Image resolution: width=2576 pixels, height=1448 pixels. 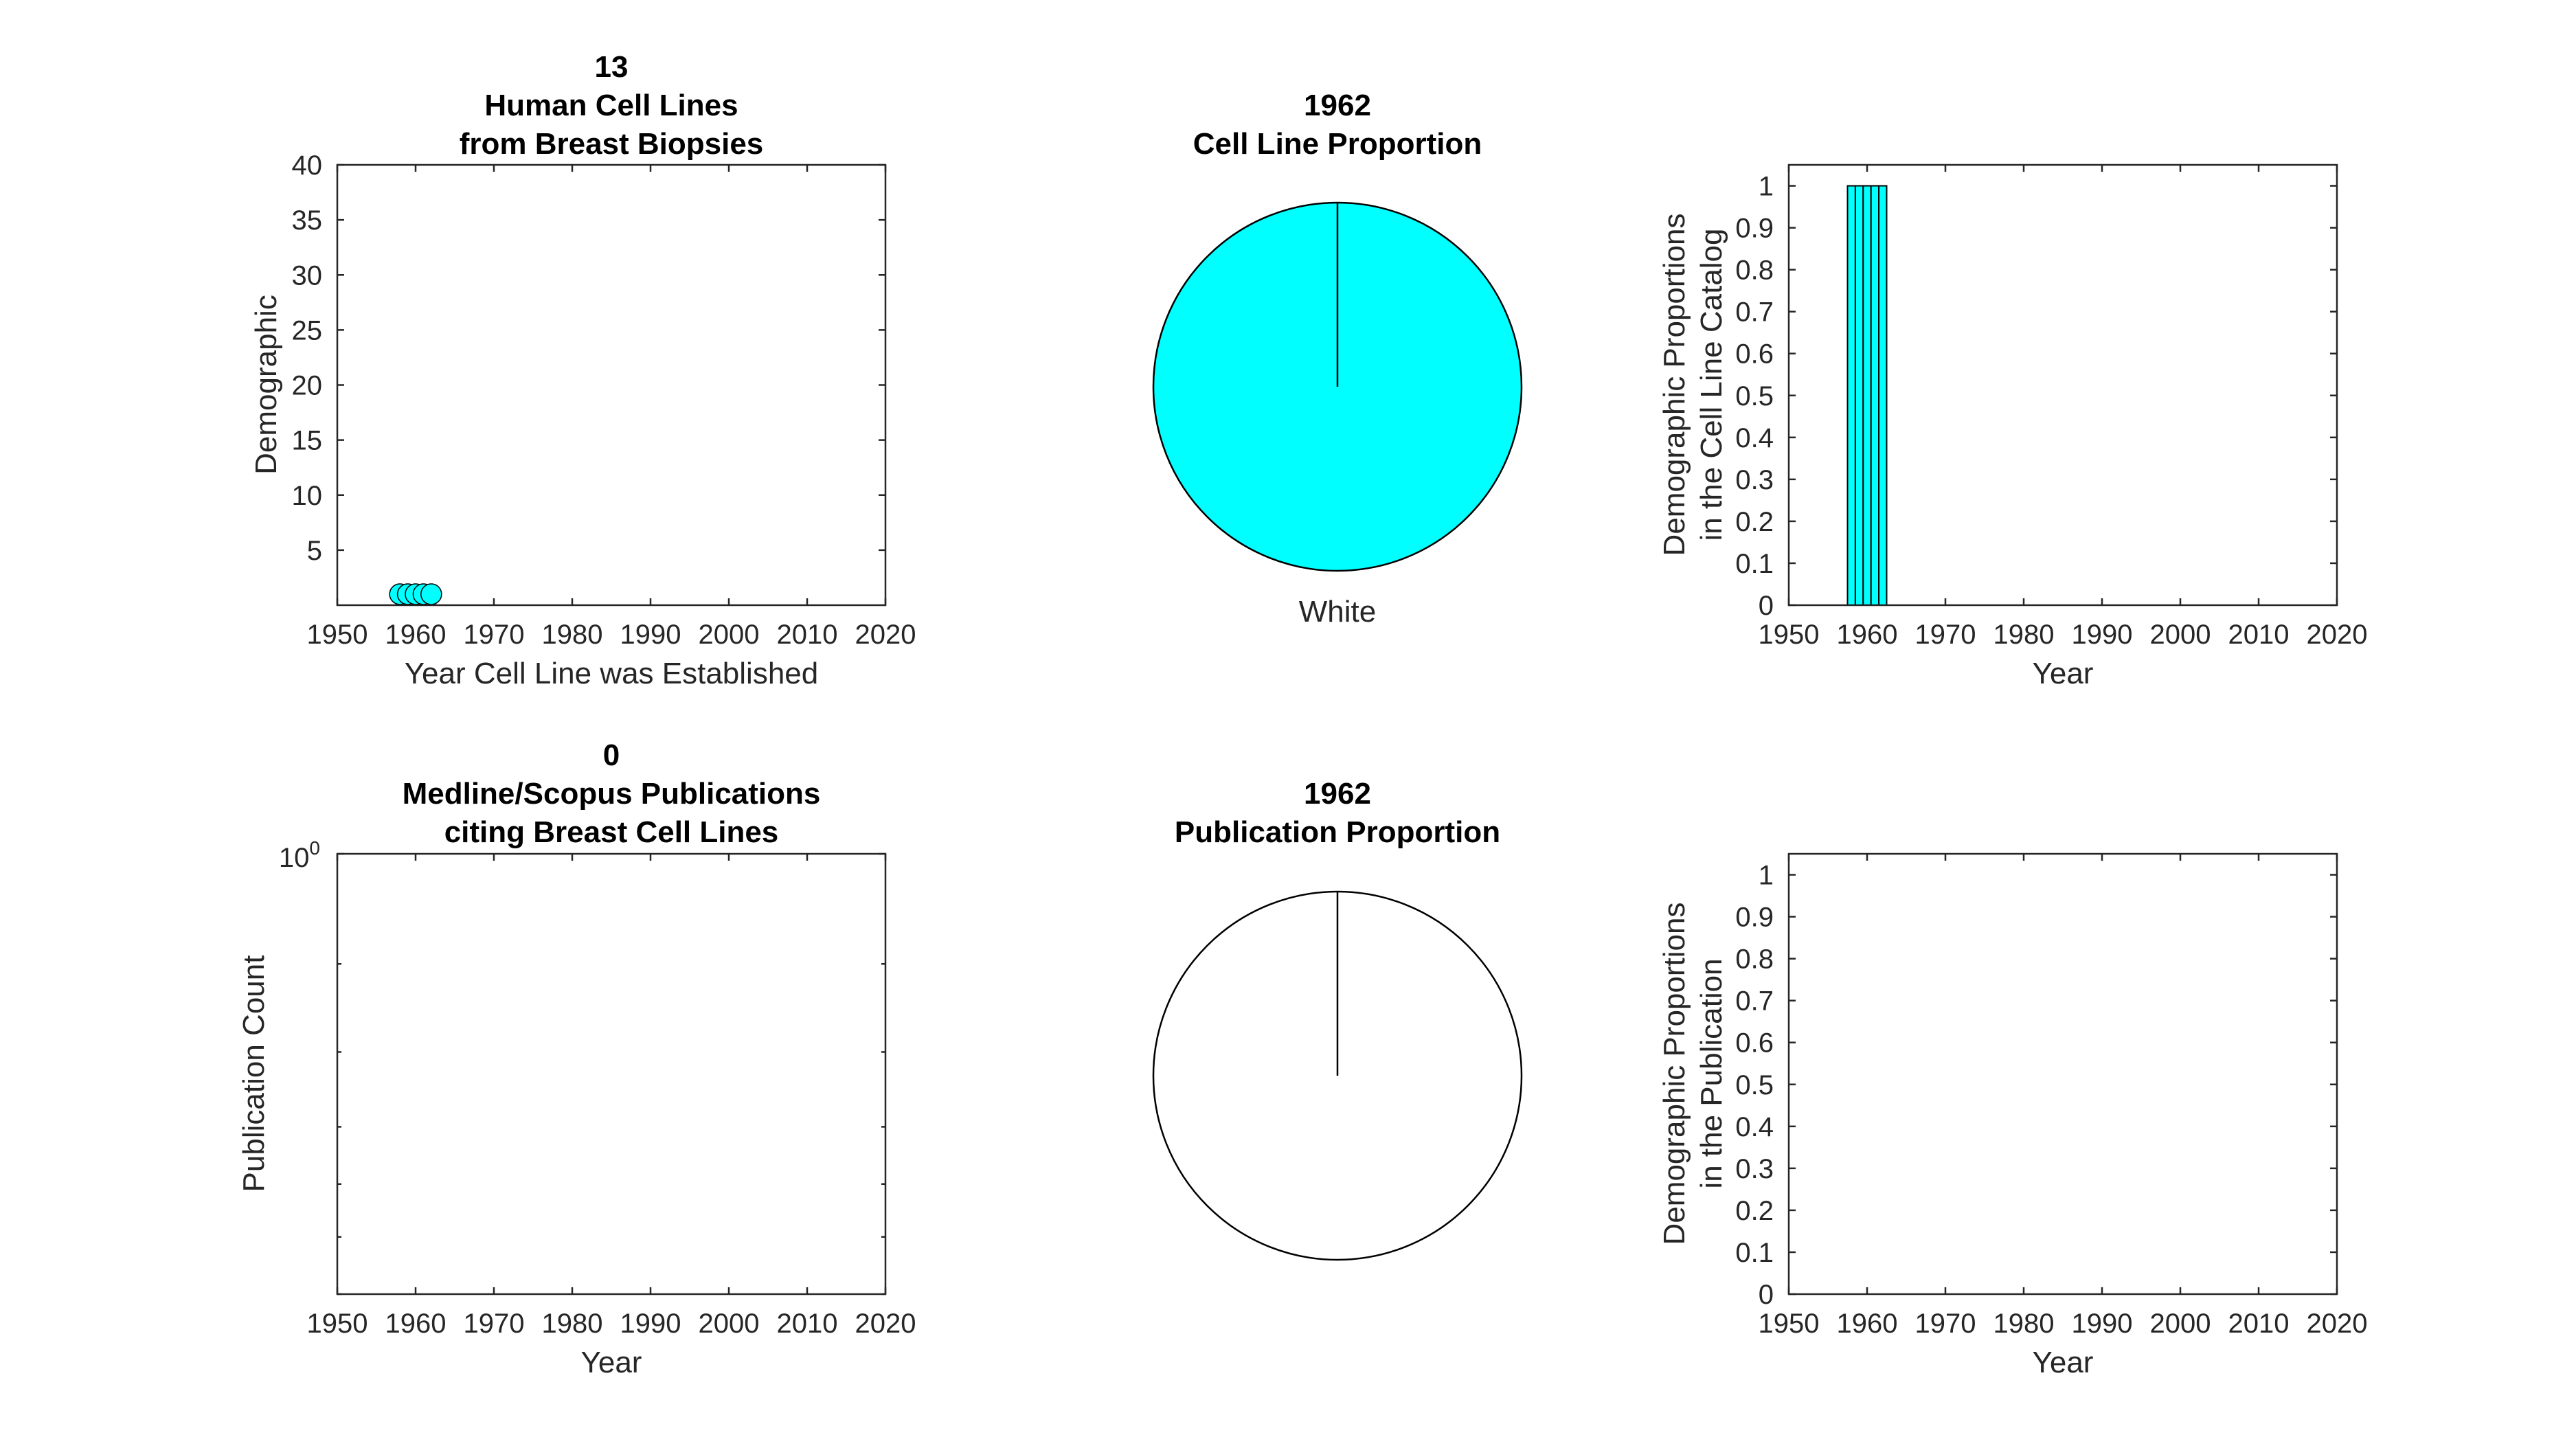 I want to click on chart-title-line: from Breast Biopsies, so click(x=612, y=144).